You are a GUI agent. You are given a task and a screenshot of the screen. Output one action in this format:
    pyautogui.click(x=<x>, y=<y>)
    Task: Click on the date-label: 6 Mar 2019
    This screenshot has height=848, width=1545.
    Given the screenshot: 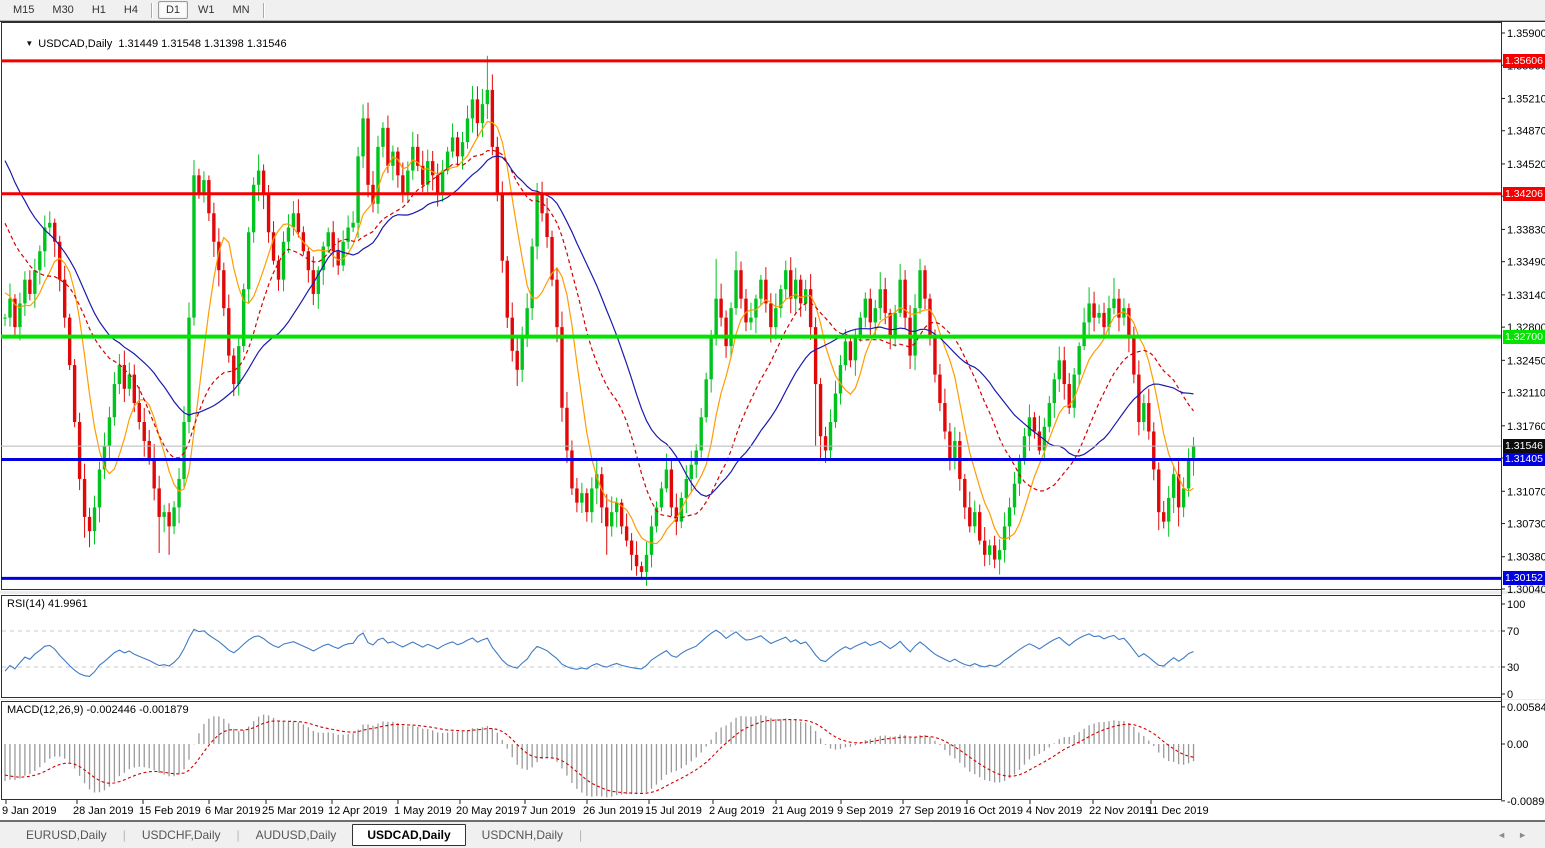 What is the action you would take?
    pyautogui.click(x=233, y=811)
    